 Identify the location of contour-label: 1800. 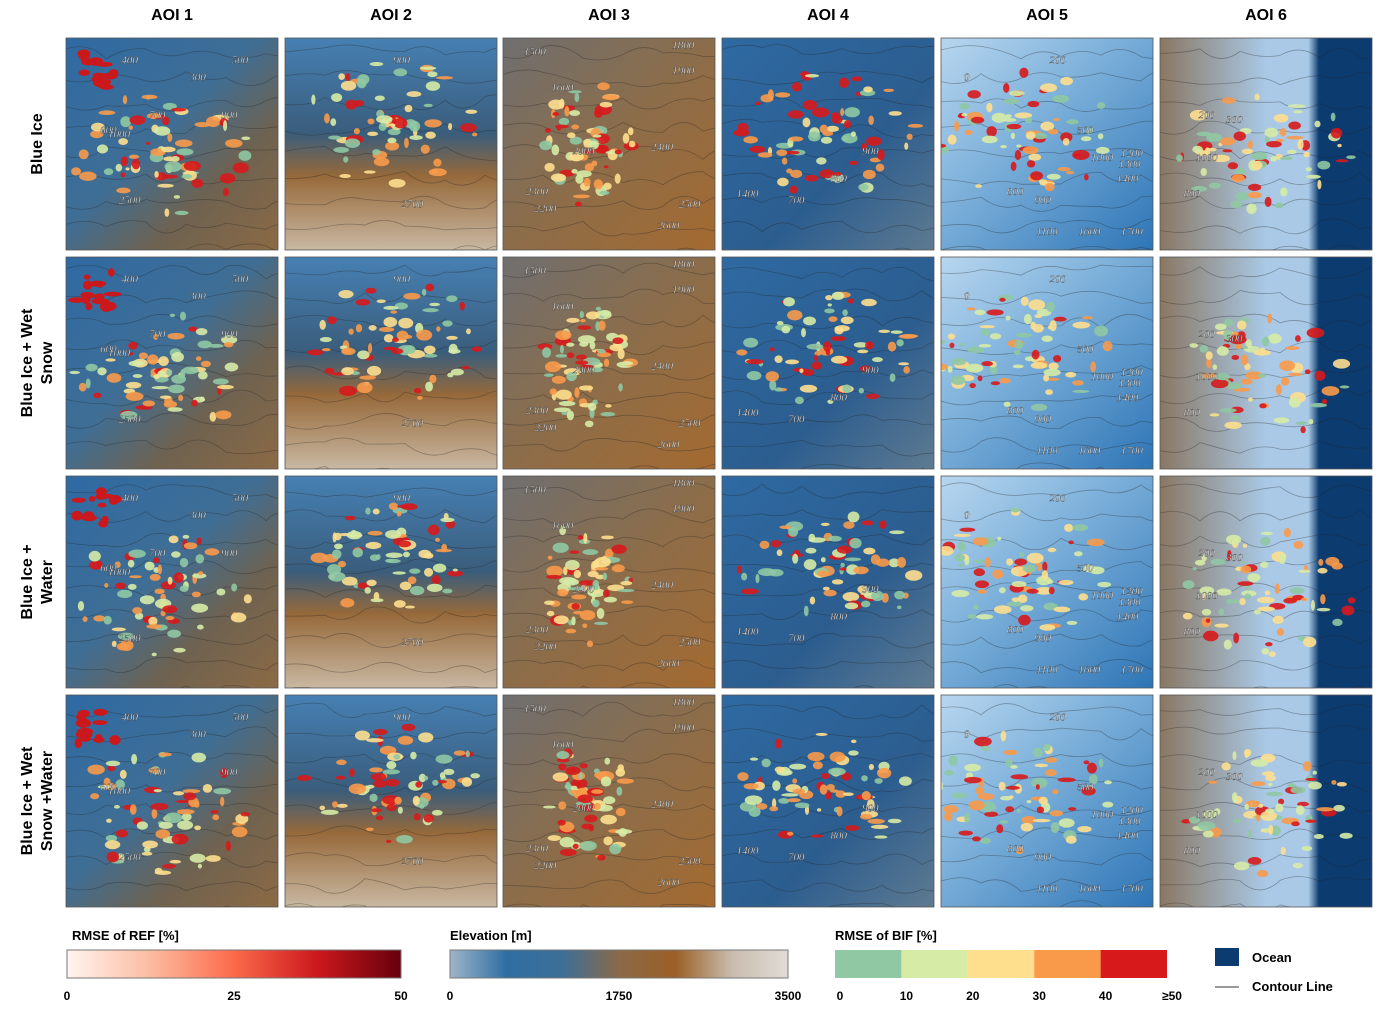
(683, 703).